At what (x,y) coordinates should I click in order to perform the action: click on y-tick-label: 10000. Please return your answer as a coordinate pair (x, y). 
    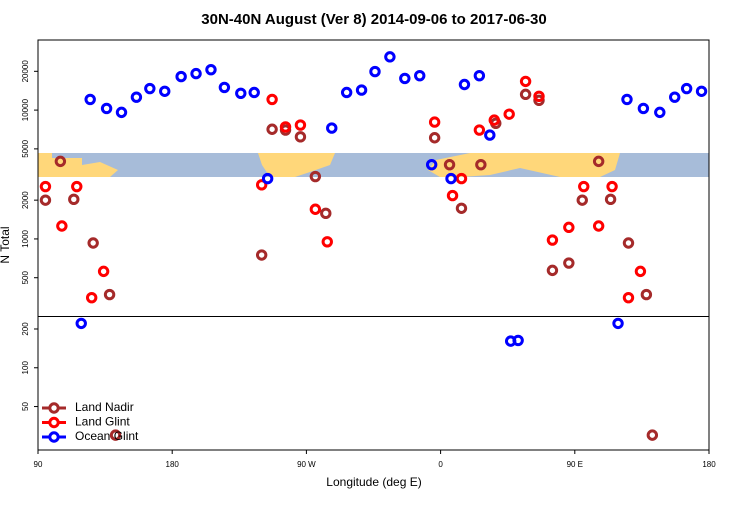
    Looking at the image, I should click on (25, 109).